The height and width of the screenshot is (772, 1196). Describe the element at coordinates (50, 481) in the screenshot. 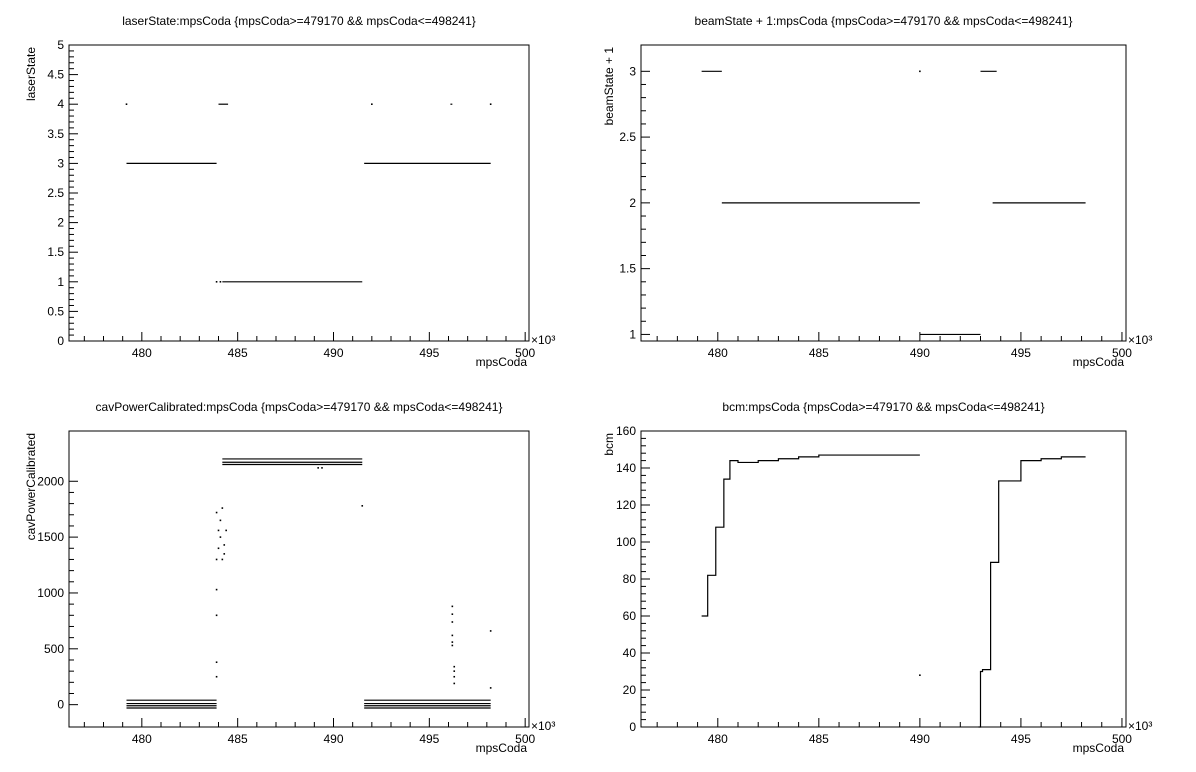

I see `y-tick-label: 2000` at that location.